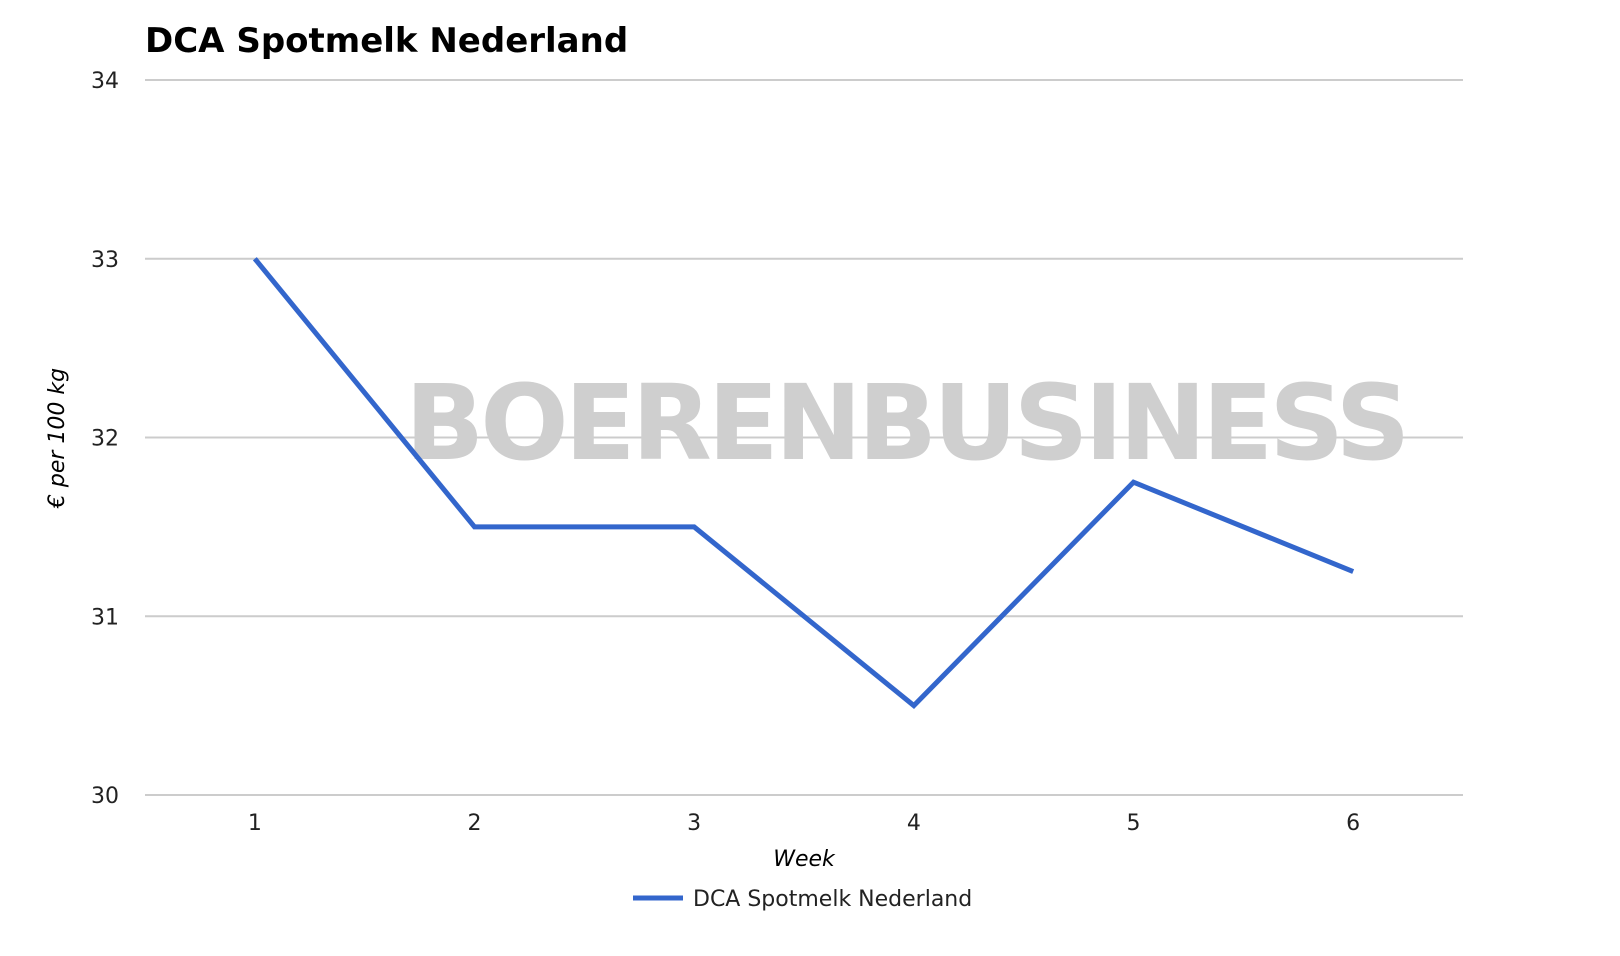 The height and width of the screenshot is (956, 1620). Describe the element at coordinates (57, 438) in the screenshot. I see `y-axis-label: € per 100 kg` at that location.